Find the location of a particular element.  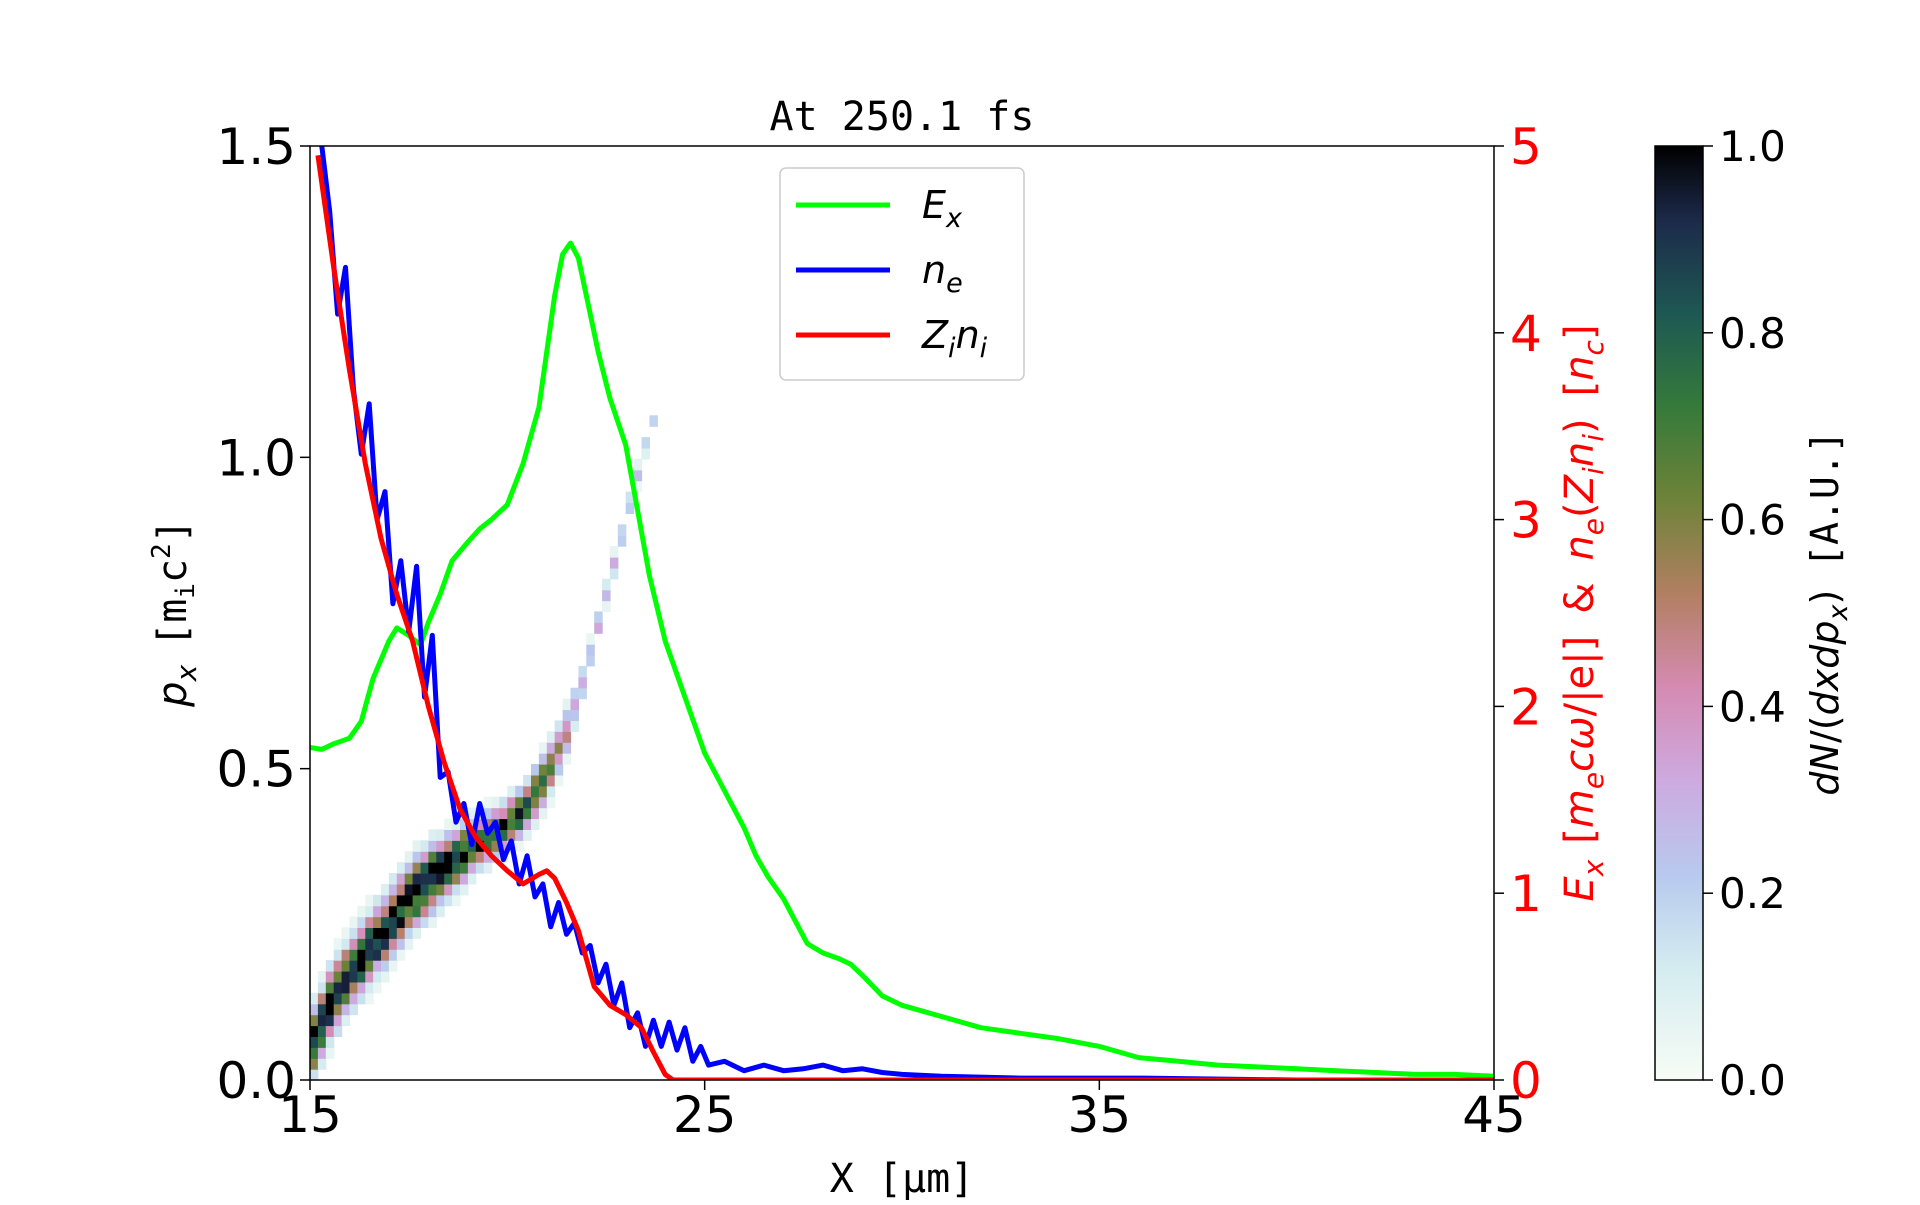

right-axis-ticks: 0 1 2 3 4 5 is located at coordinates (1518, 614).